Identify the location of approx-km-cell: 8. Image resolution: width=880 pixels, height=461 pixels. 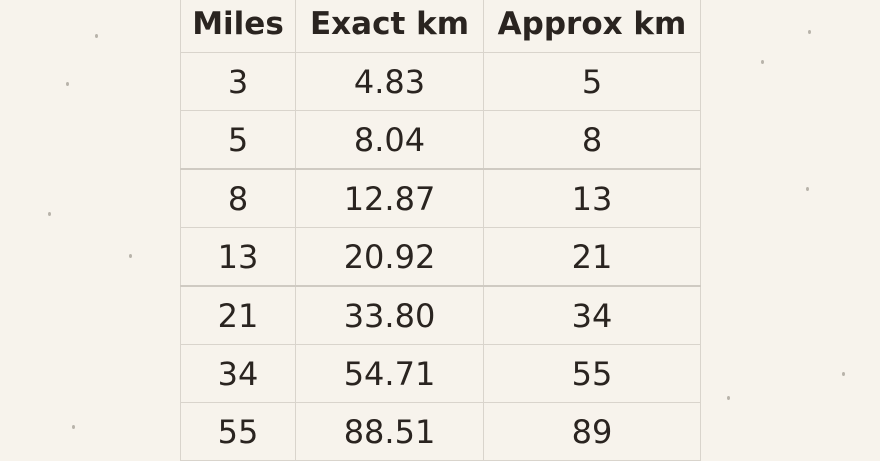
(592, 140).